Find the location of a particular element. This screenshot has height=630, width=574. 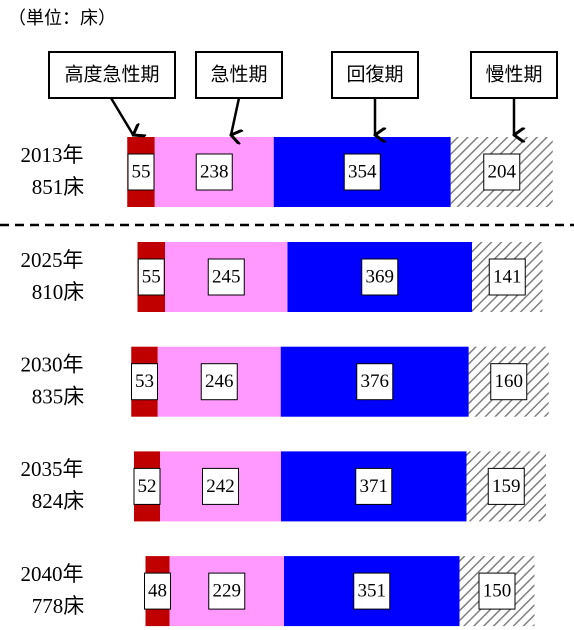

category-label: 2040年 is located at coordinates (52, 574).